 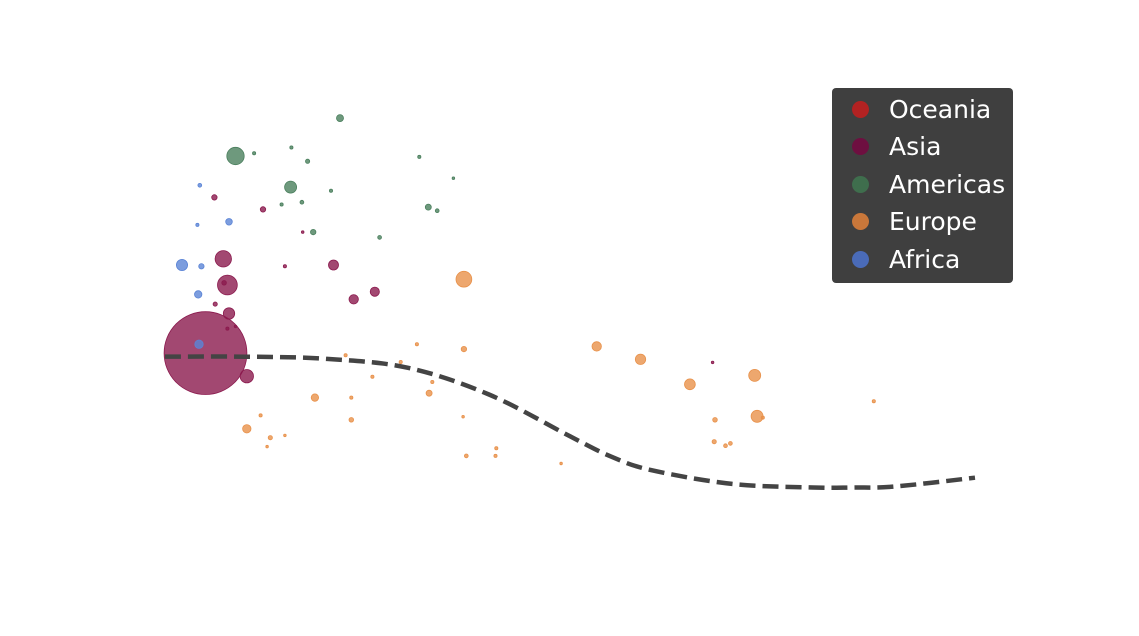 I want to click on legend-label-europe: Europe, so click(x=933, y=222).